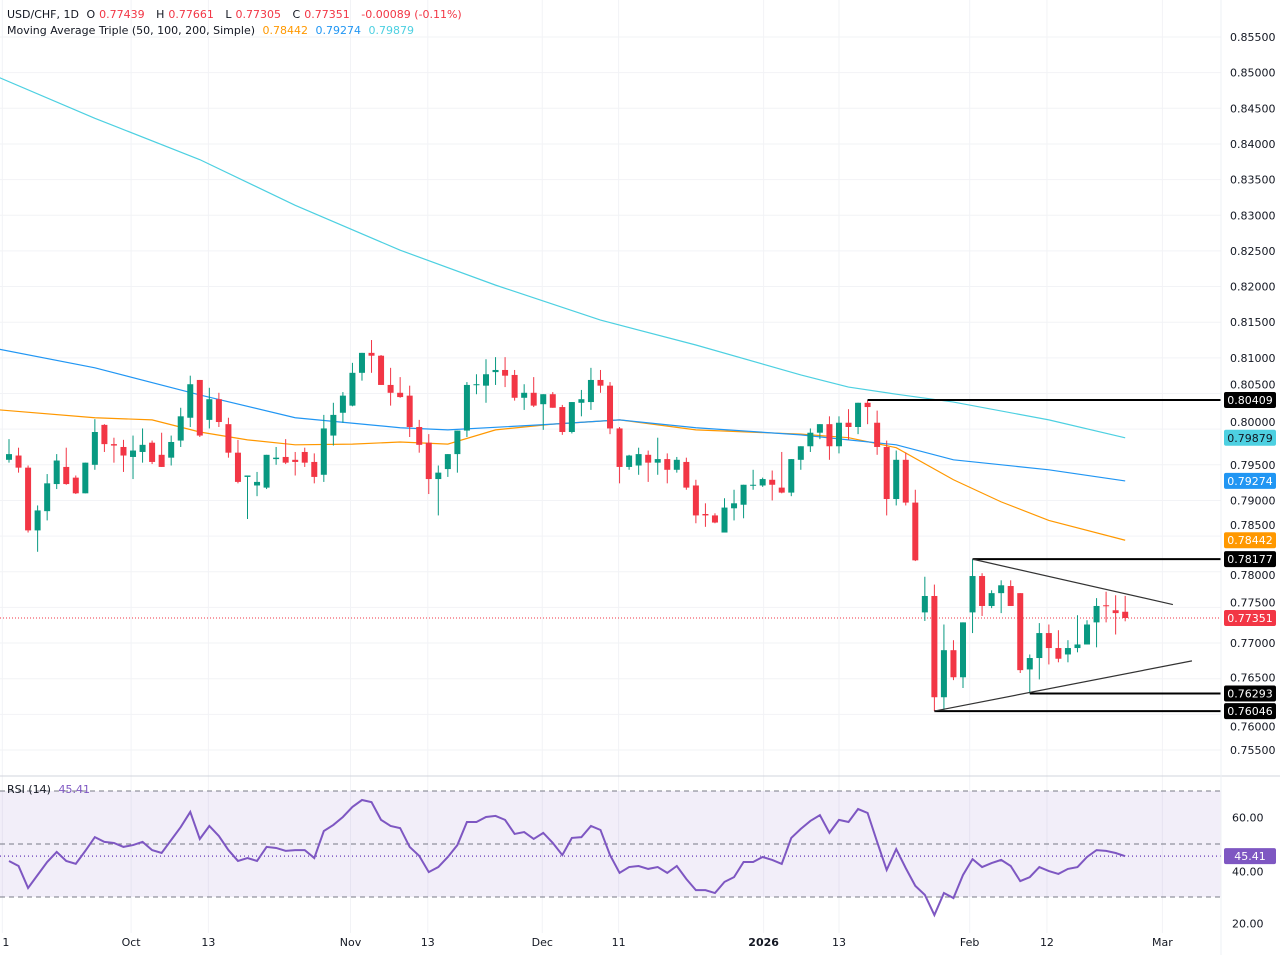 This screenshot has width=1280, height=955. What do you see at coordinates (567, 858) in the screenshot?
I see `rsi-line-group` at bounding box center [567, 858].